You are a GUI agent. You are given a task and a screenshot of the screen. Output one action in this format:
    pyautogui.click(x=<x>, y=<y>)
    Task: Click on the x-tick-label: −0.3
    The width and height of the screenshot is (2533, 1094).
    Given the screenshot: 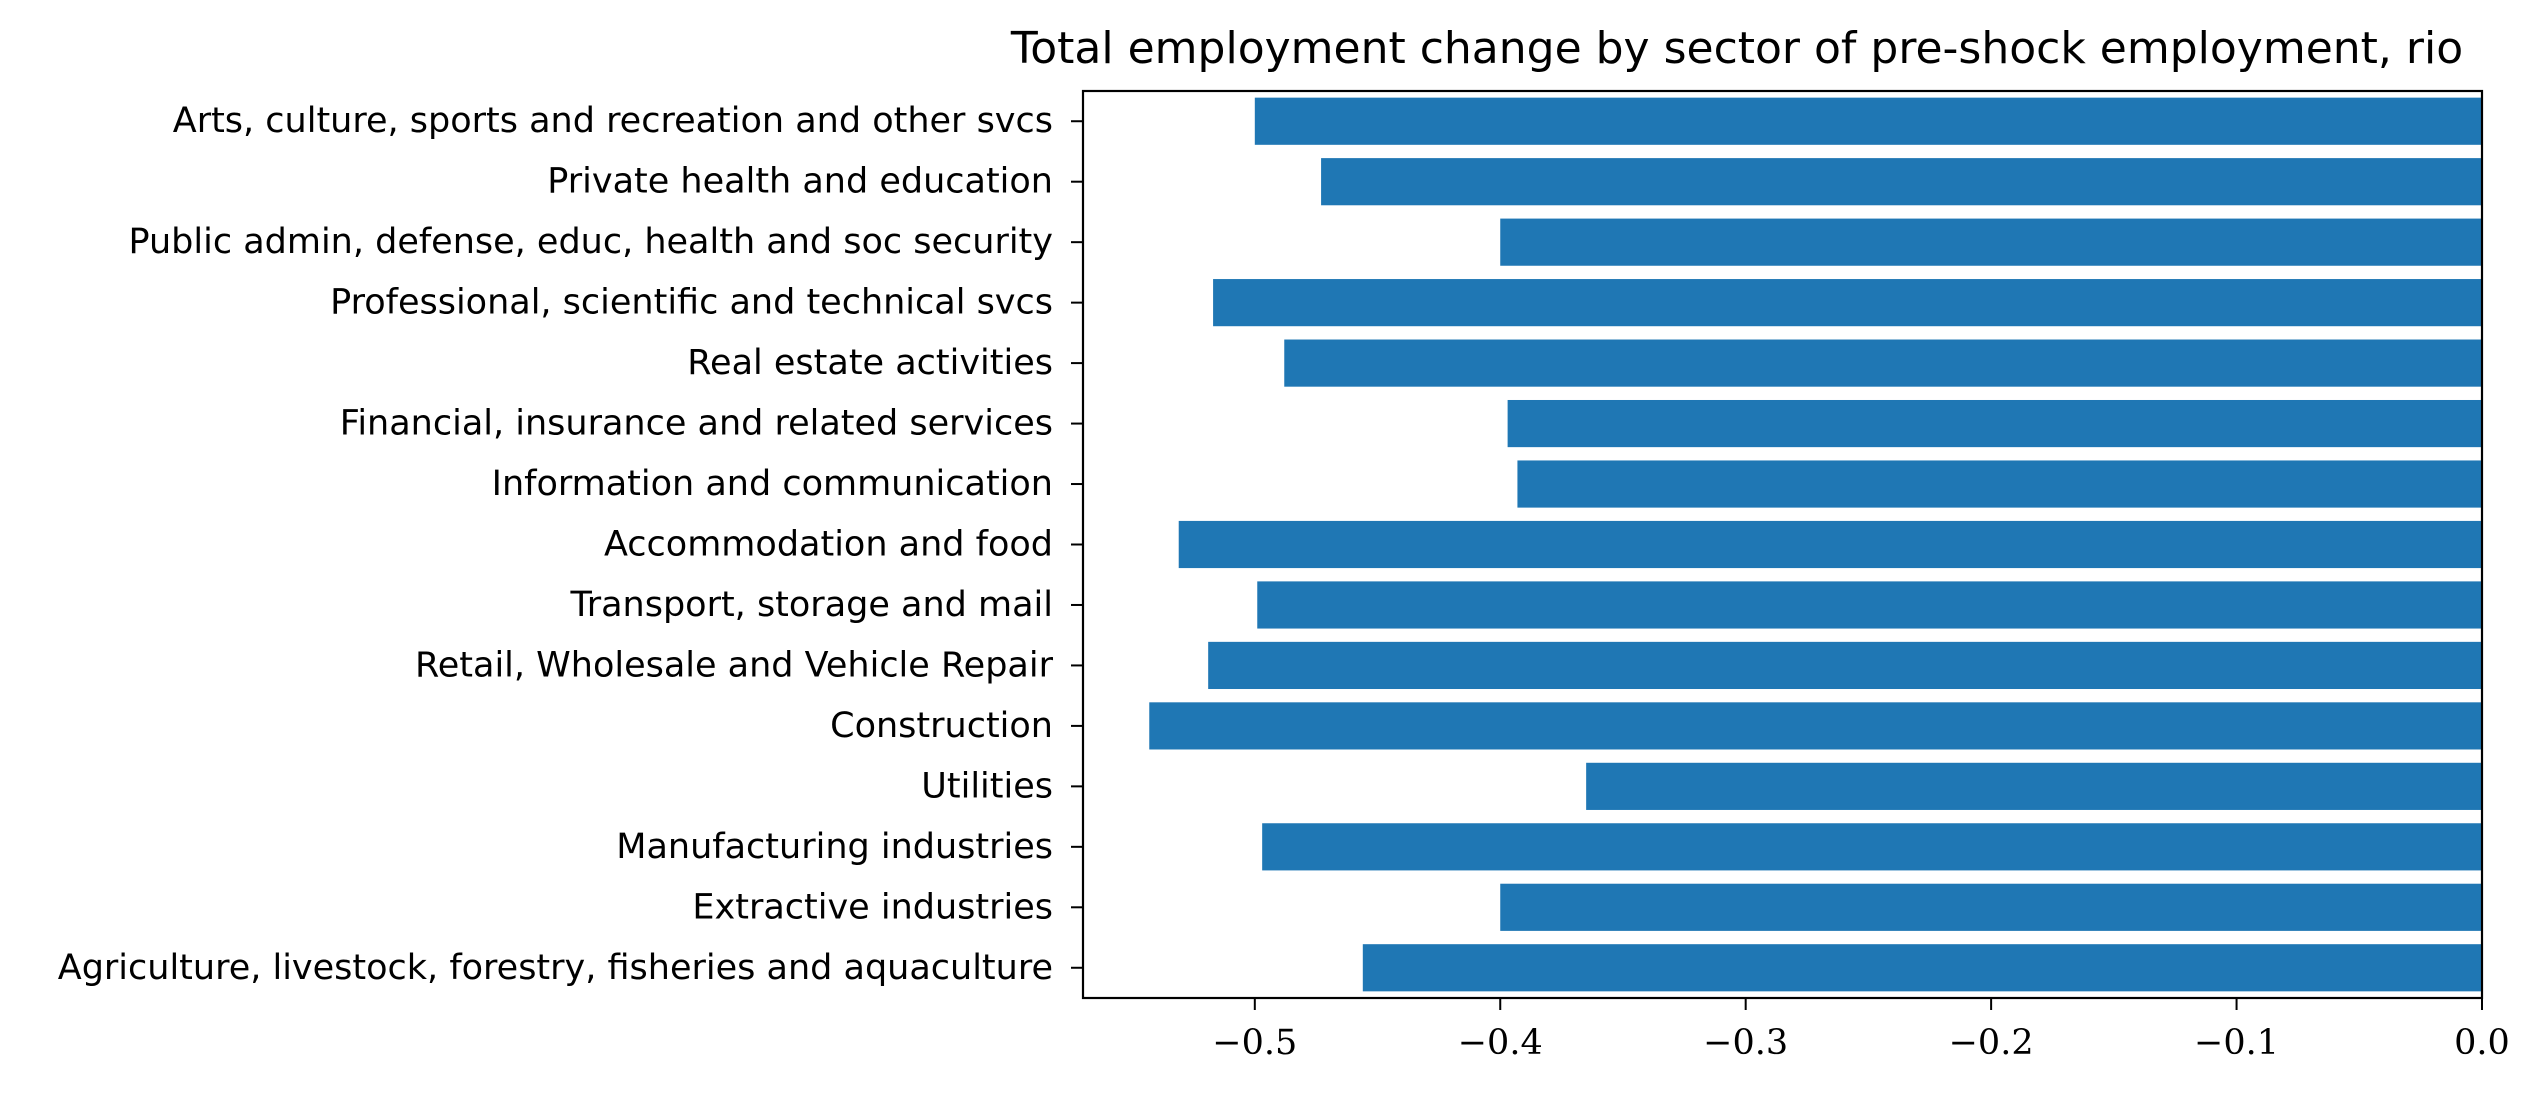 What is the action you would take?
    pyautogui.click(x=1745, y=1043)
    